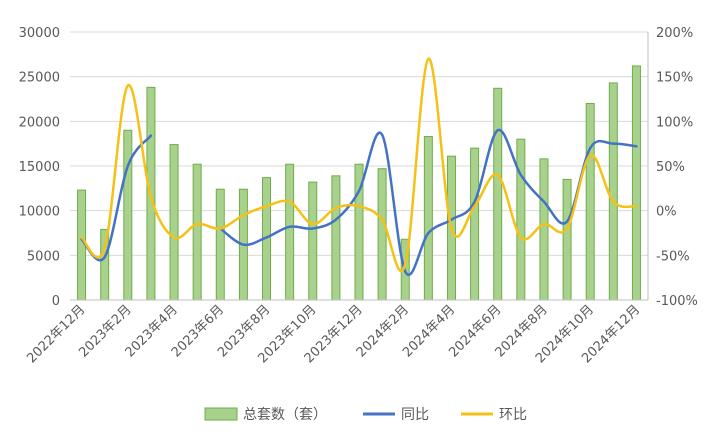 The image size is (723, 444). Describe the element at coordinates (39, 78) in the screenshot. I see `y-left-tick-label: 25000` at that location.